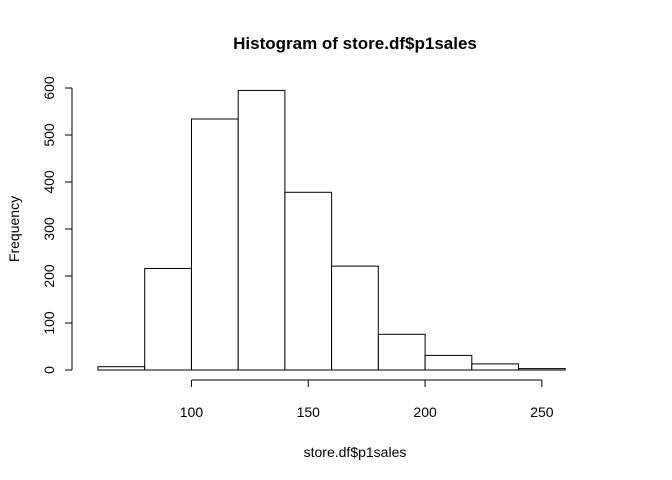 This screenshot has height=480, width=672. Describe the element at coordinates (542, 412) in the screenshot. I see `x-tick-label: 250` at that location.